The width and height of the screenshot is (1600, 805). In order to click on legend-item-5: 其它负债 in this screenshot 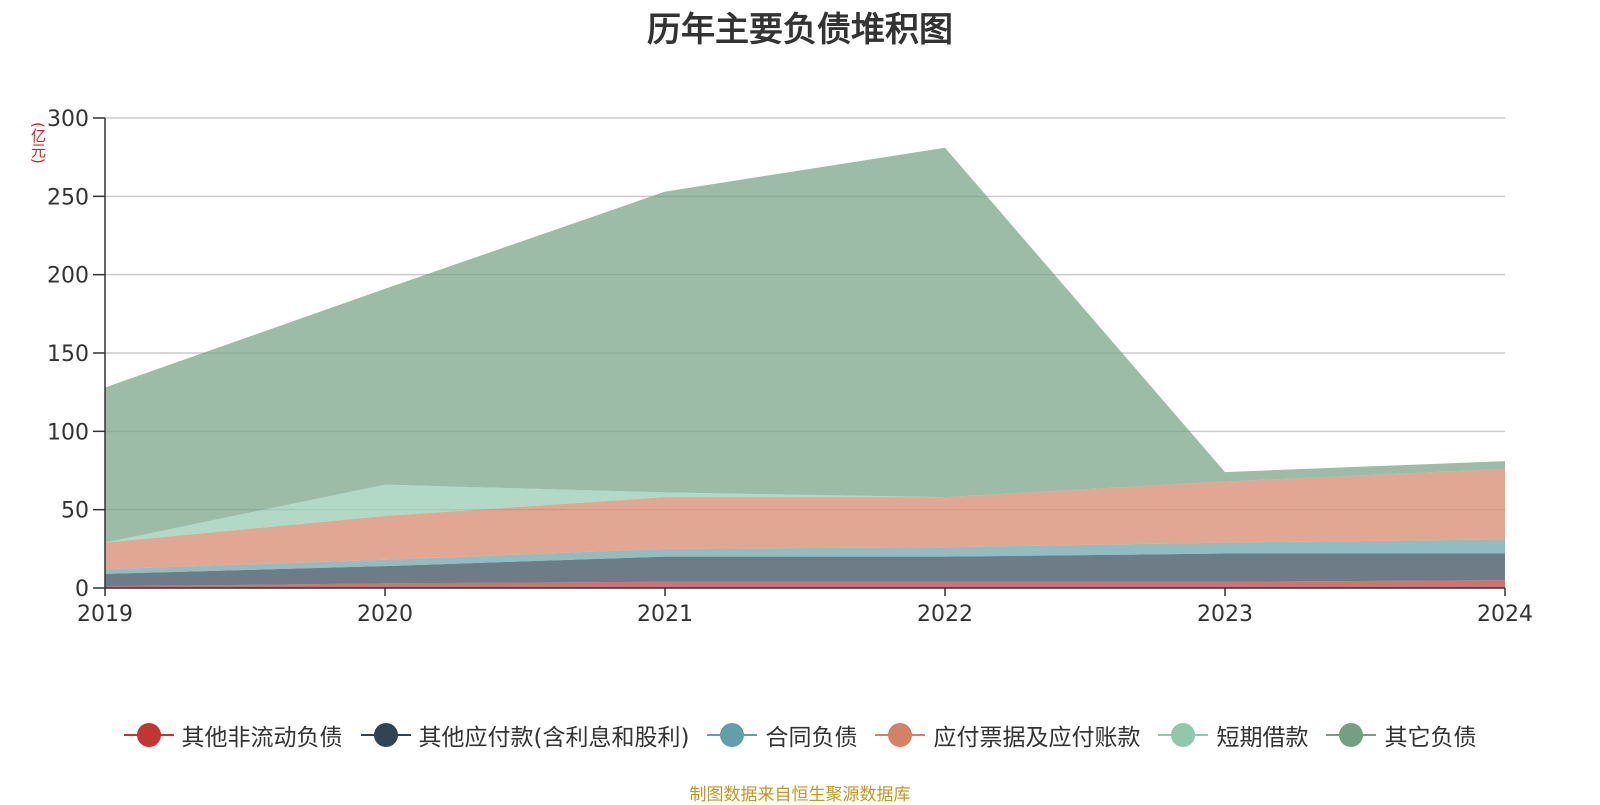, I will do `click(1401, 735)`.